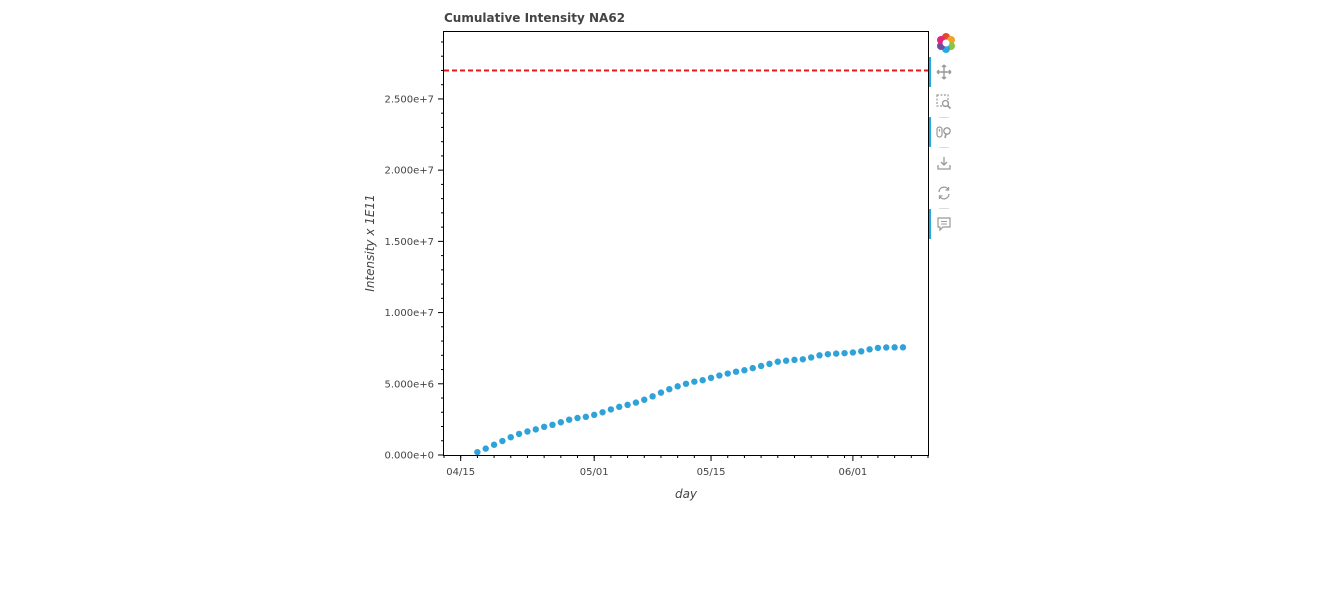 Image resolution: width=1318 pixels, height=600 pixels. Describe the element at coordinates (711, 472) in the screenshot. I see `x-tick-label: 05/15` at that location.